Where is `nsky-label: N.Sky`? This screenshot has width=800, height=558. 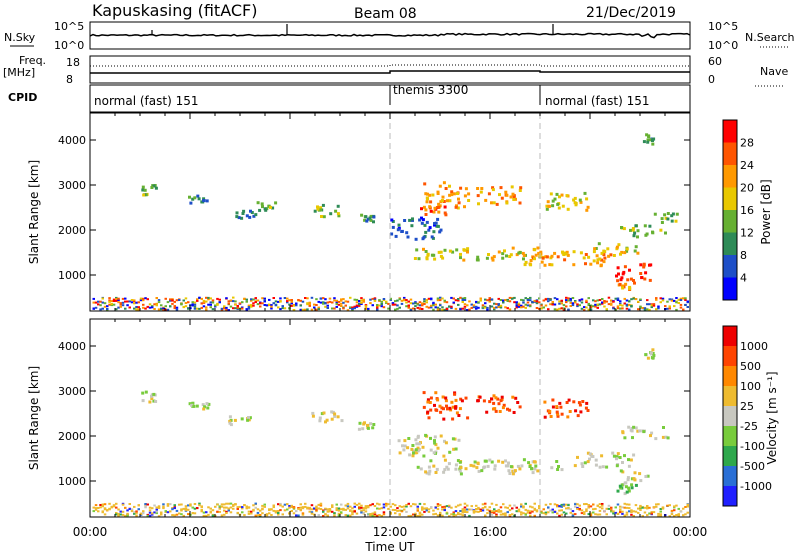
nsky-label: N.Sky is located at coordinates (20, 37).